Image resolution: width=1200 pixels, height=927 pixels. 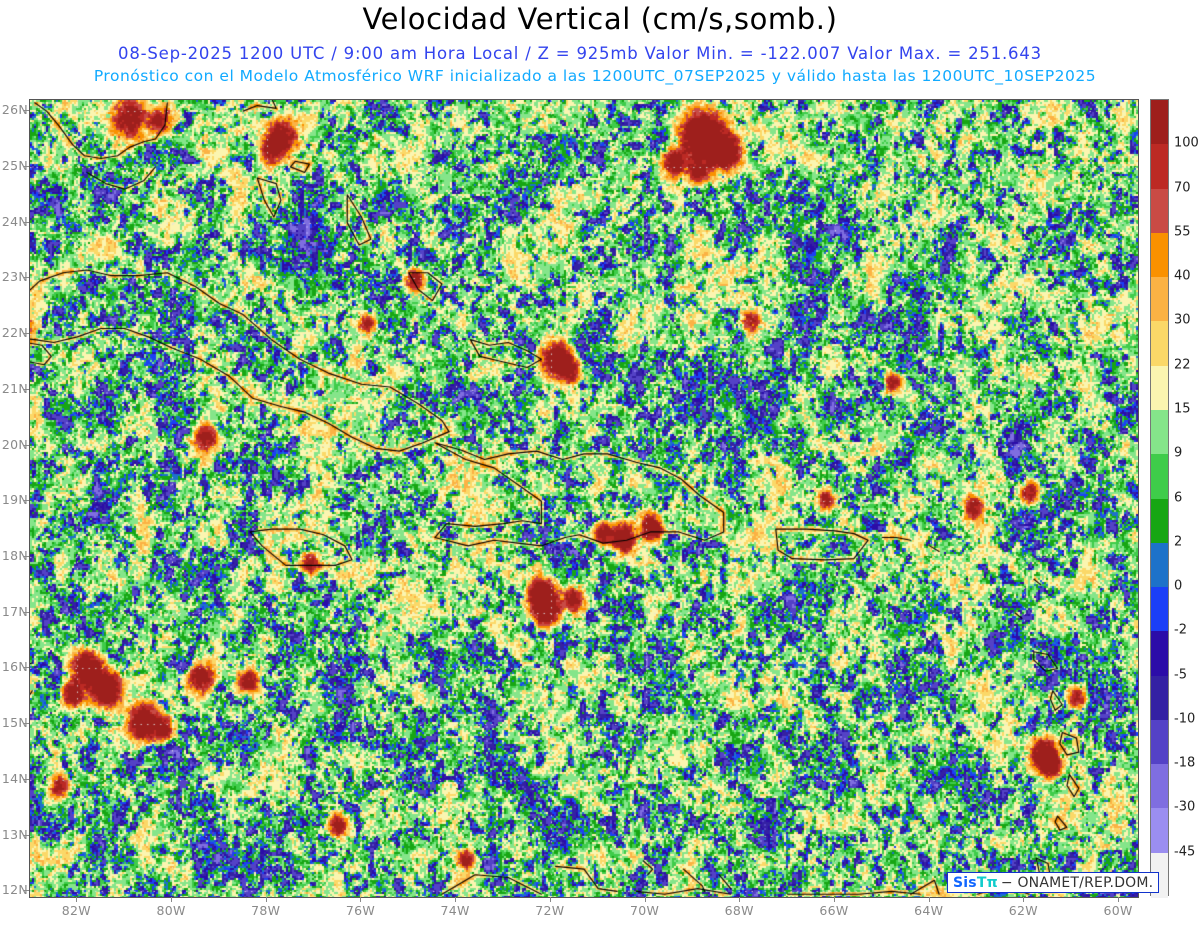 I want to click on colorbar-tick-label: -5, so click(x=1180, y=675).